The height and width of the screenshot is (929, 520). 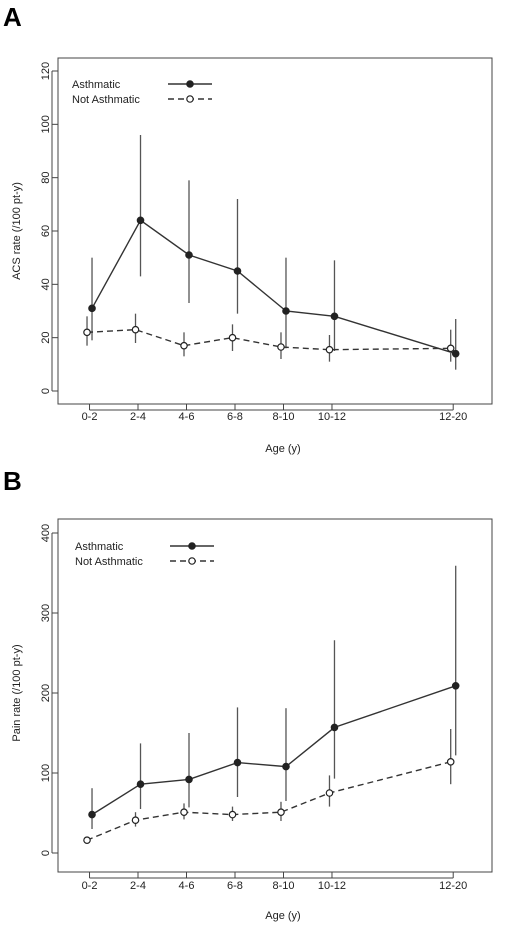 I want to click on y-tick-label: 120, so click(x=46, y=71).